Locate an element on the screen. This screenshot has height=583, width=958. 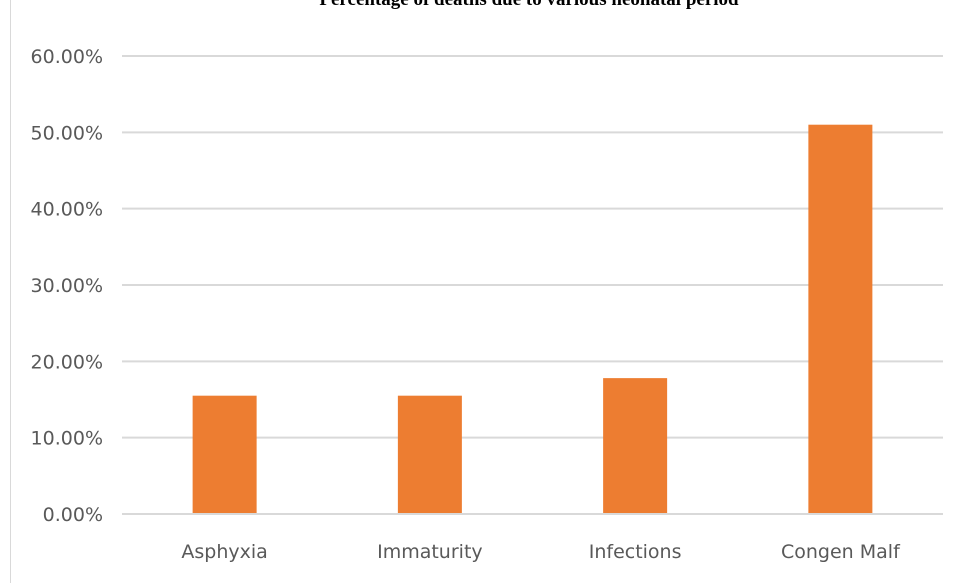
y-tick-label: 20.00% is located at coordinates (67, 362).